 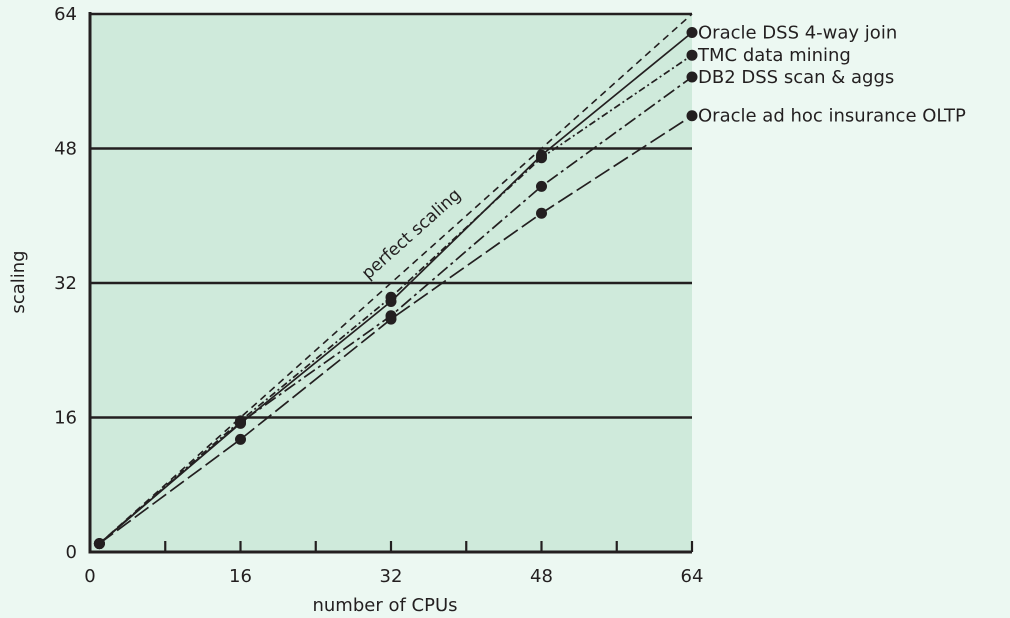 I want to click on x-tick-label-48: 48, so click(x=541, y=576).